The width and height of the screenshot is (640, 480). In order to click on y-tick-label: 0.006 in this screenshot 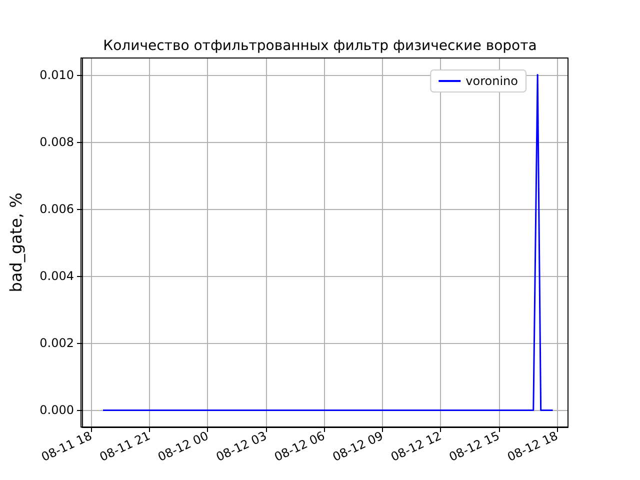, I will do `click(57, 209)`.